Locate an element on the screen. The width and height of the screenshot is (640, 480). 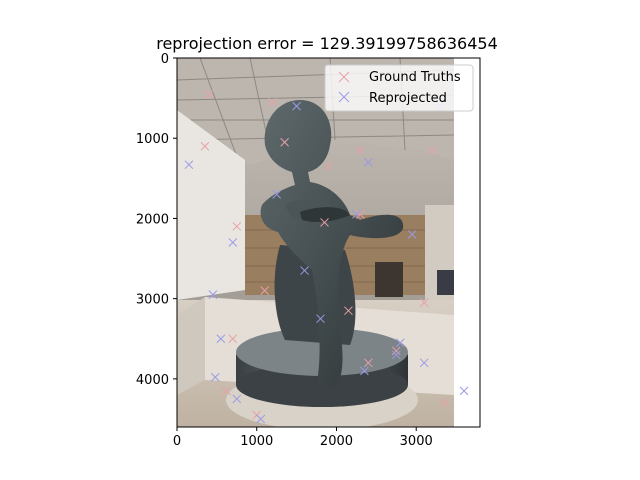
x-tick-label: 3000 is located at coordinates (416, 441).